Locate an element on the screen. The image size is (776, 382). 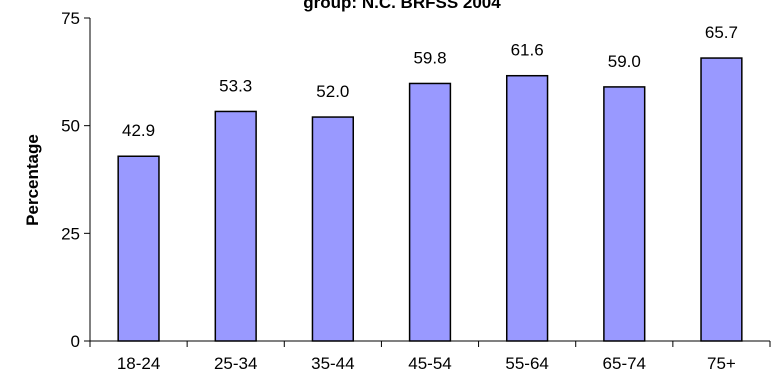
x-tick-label-35-44: 35-44 is located at coordinates (332, 363).